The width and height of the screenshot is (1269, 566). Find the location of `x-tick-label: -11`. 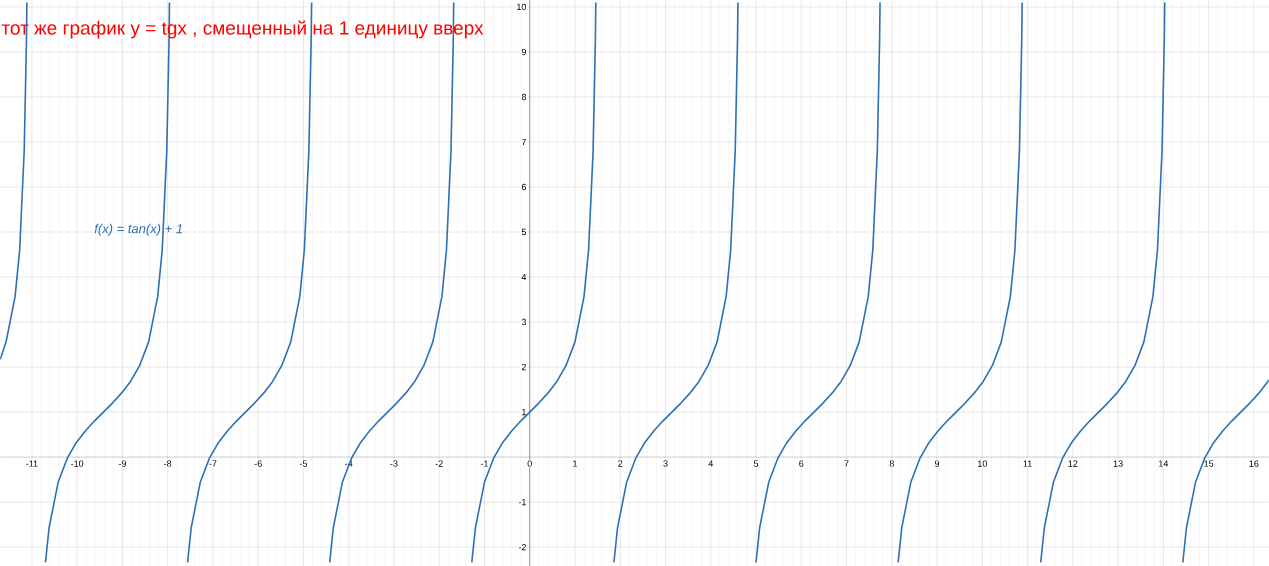

x-tick-label: -11 is located at coordinates (32, 463).